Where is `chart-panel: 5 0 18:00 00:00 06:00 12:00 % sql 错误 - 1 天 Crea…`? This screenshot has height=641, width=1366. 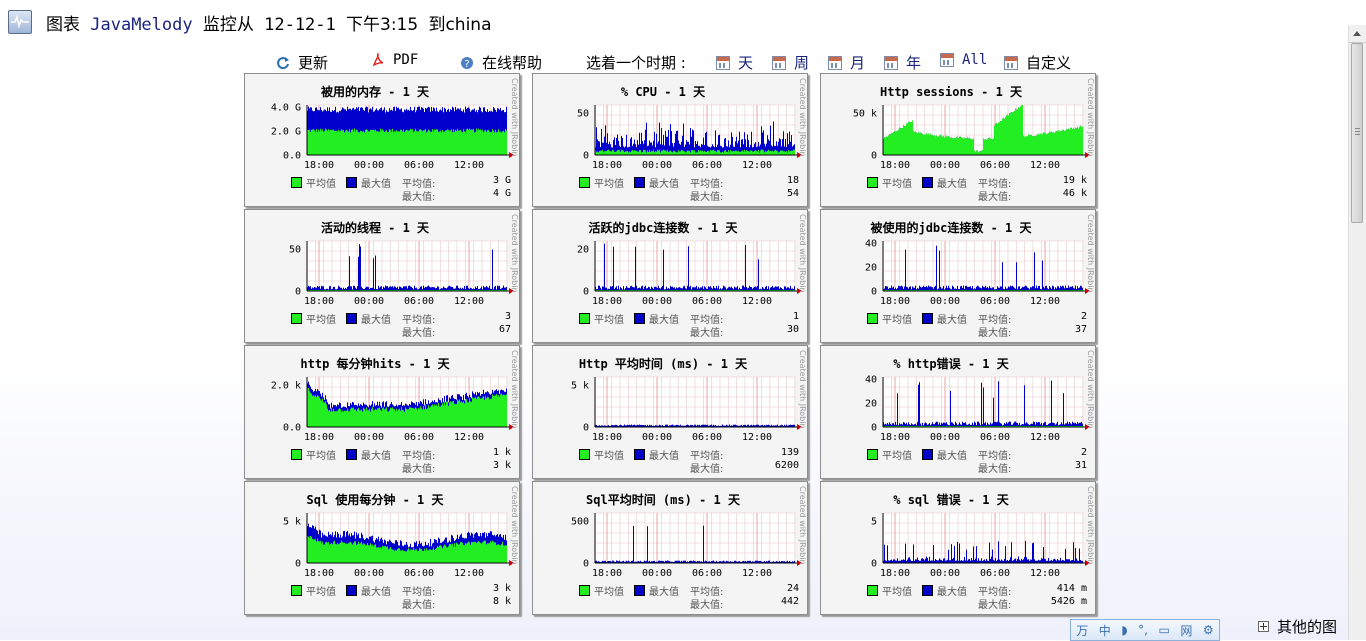
chart-panel: 5 0 18:00 00:00 06:00 12:00 % sql 错误 - 1 天 Crea… is located at coordinates (958, 548).